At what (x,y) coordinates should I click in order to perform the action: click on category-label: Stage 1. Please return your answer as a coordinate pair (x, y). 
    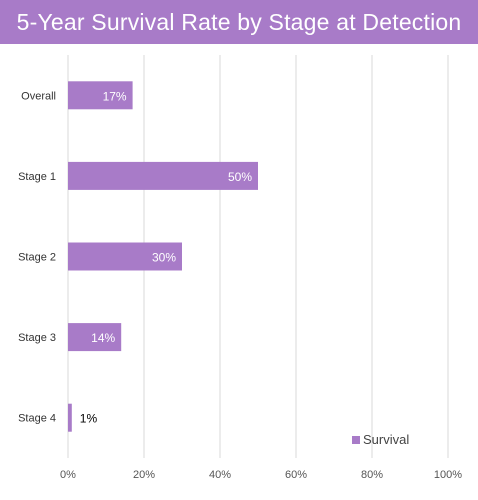
    Looking at the image, I should click on (37, 177).